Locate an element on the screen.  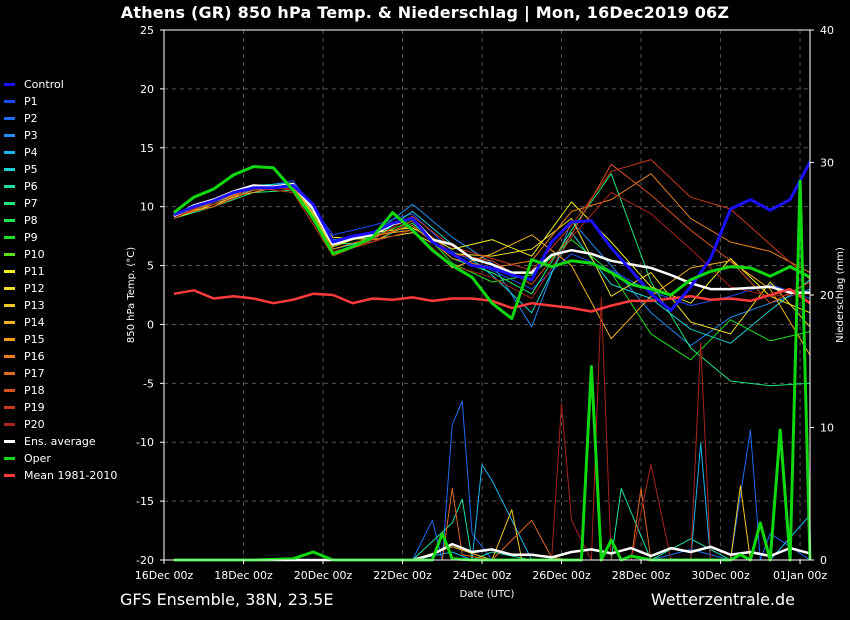
legend-item: P17 is located at coordinates (60, 373).